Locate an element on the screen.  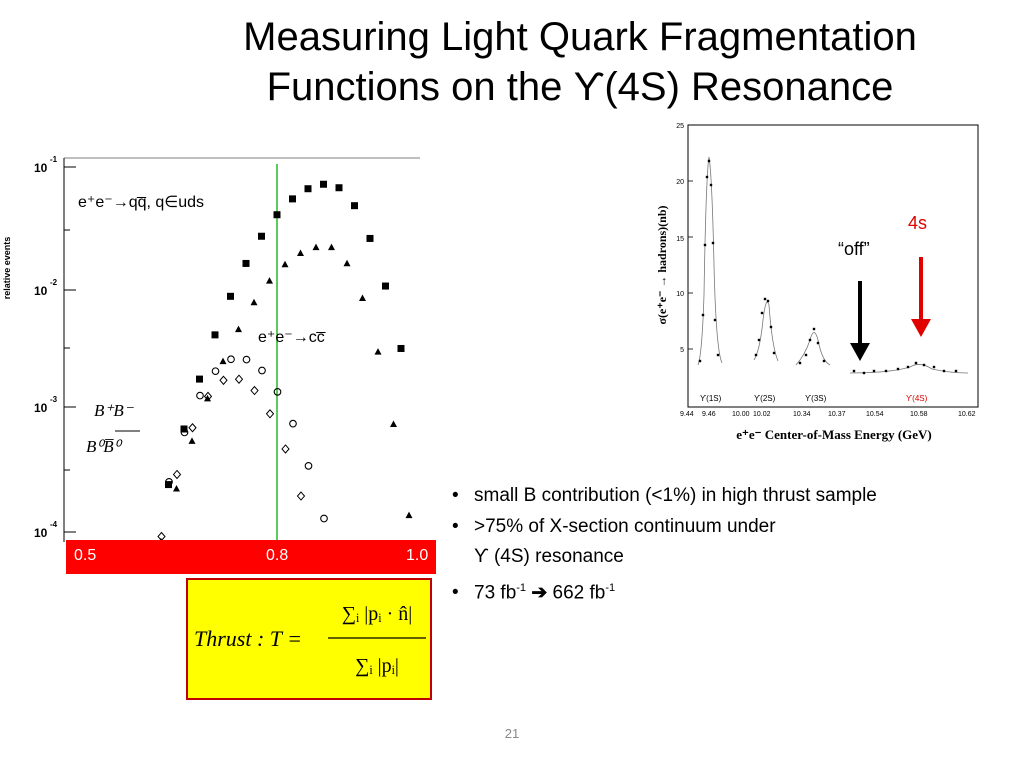
svg-text: ϒ(1S) is located at coordinates (711, 398).